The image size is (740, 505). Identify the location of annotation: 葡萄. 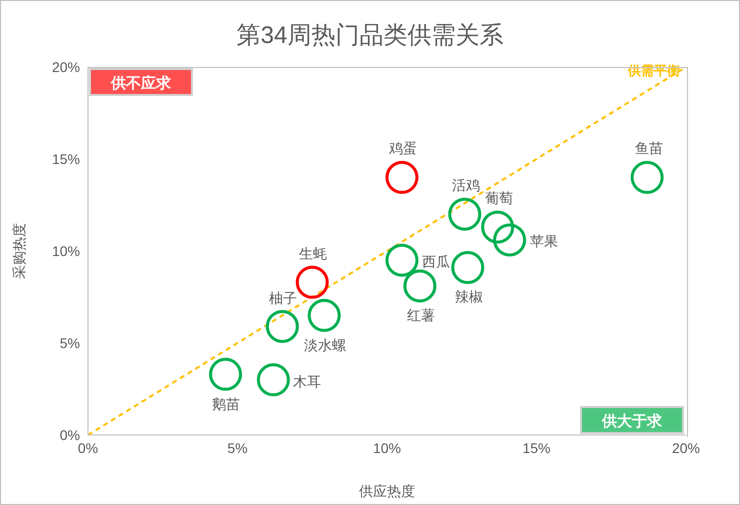
(499, 198).